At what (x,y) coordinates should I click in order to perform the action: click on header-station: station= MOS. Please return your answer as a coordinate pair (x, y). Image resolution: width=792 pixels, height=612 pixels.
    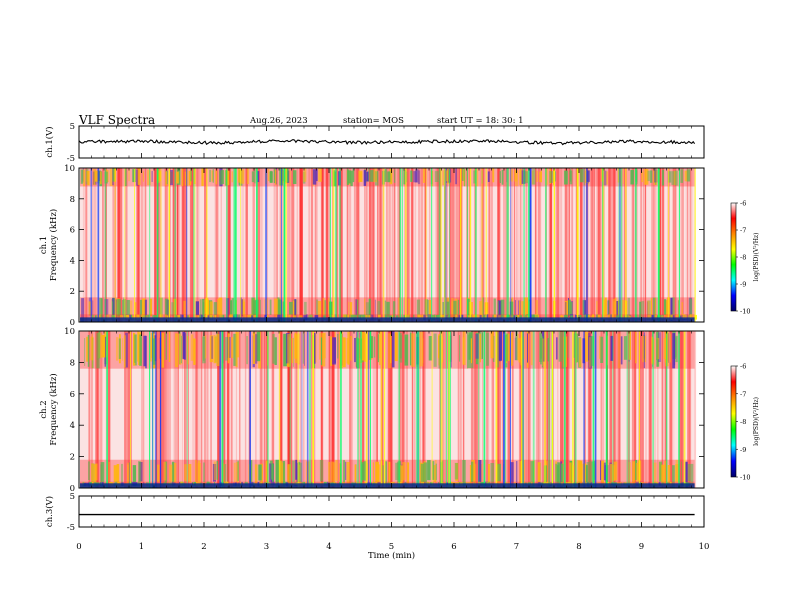
    Looking at the image, I should click on (373, 121).